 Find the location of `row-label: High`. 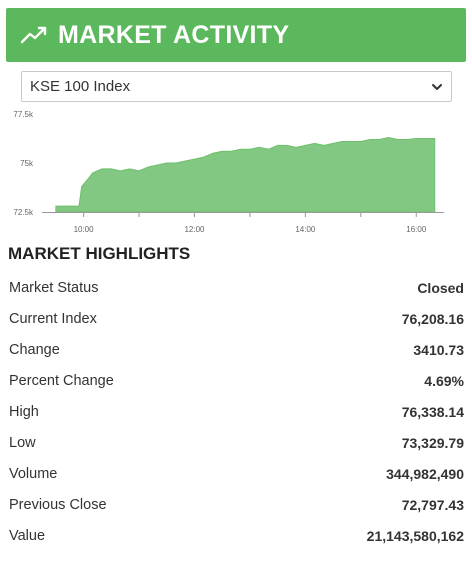

row-label: High is located at coordinates (24, 411).